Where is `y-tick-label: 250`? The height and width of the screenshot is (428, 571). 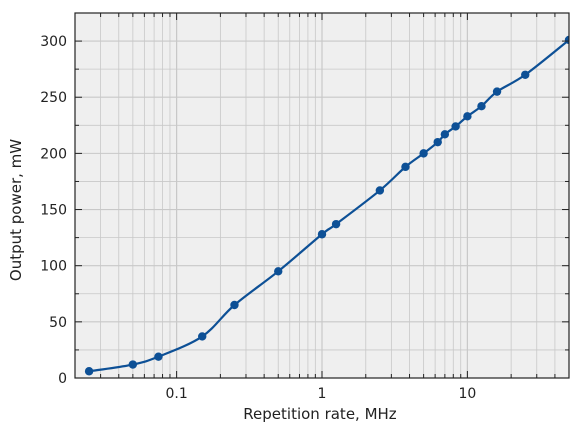
y-tick-label: 250 is located at coordinates (53, 98).